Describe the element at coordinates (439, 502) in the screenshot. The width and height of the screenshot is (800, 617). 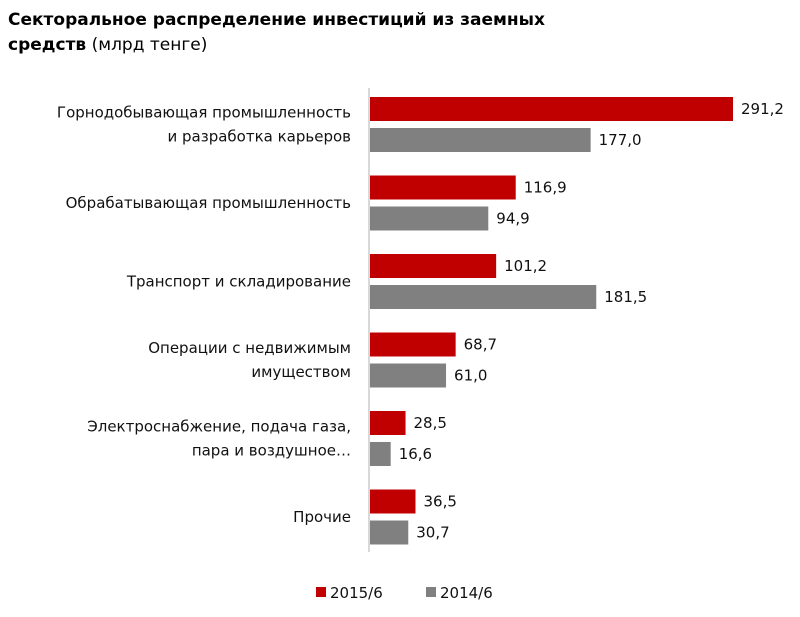
I see `data-label: 36,5` at that location.